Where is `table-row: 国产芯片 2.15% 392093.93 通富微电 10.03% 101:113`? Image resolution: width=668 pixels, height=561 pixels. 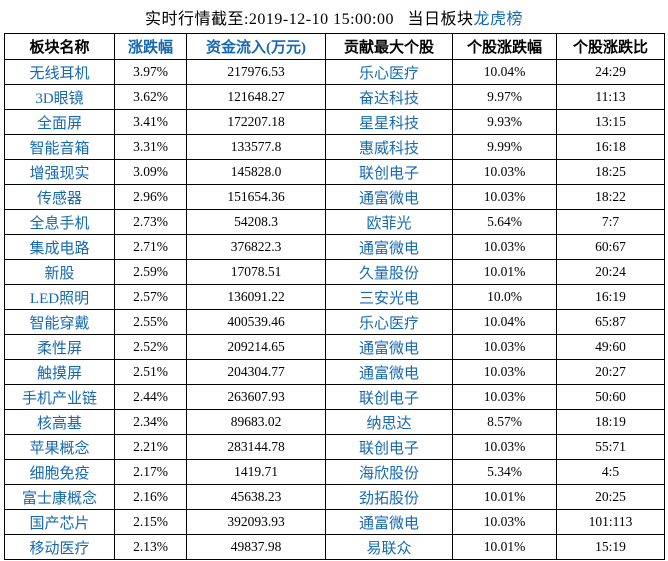 table-row: 国产芯片 2.15% 392093.93 通富微电 10.03% 101:113 is located at coordinates (334, 522).